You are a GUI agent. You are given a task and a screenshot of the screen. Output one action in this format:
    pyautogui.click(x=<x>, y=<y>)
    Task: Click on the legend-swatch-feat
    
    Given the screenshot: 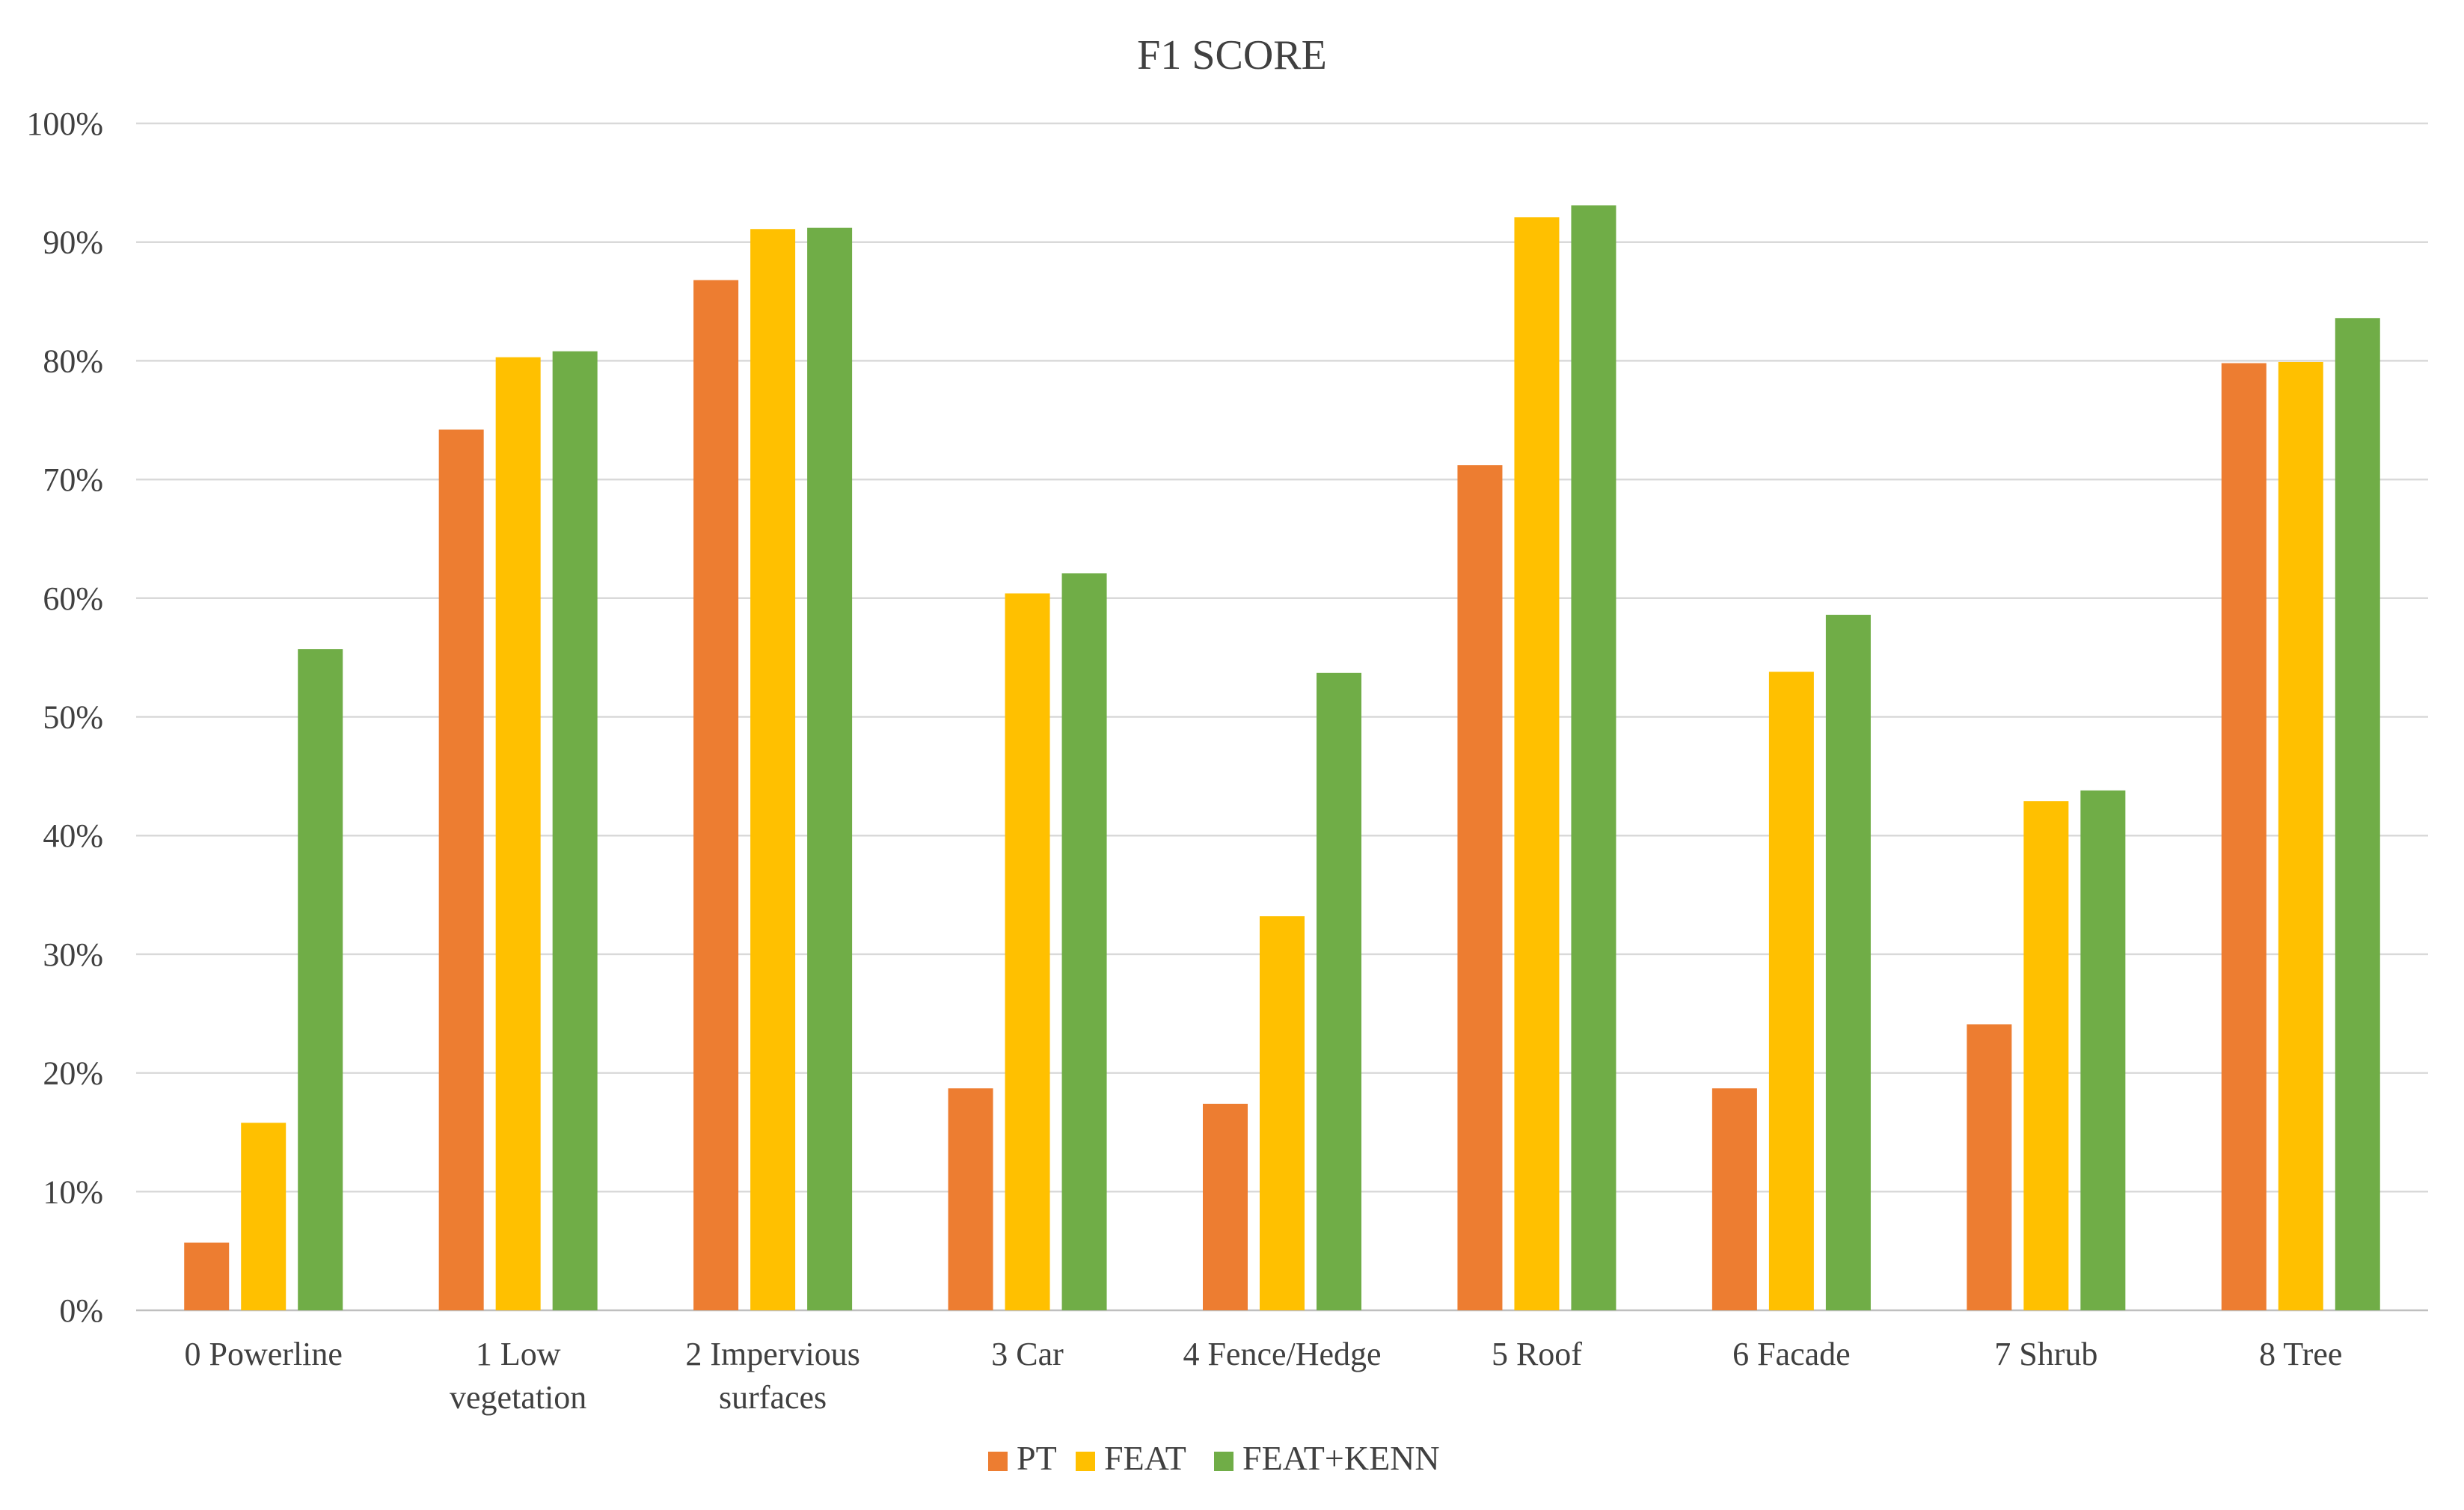 What is the action you would take?
    pyautogui.click(x=1085, y=1461)
    